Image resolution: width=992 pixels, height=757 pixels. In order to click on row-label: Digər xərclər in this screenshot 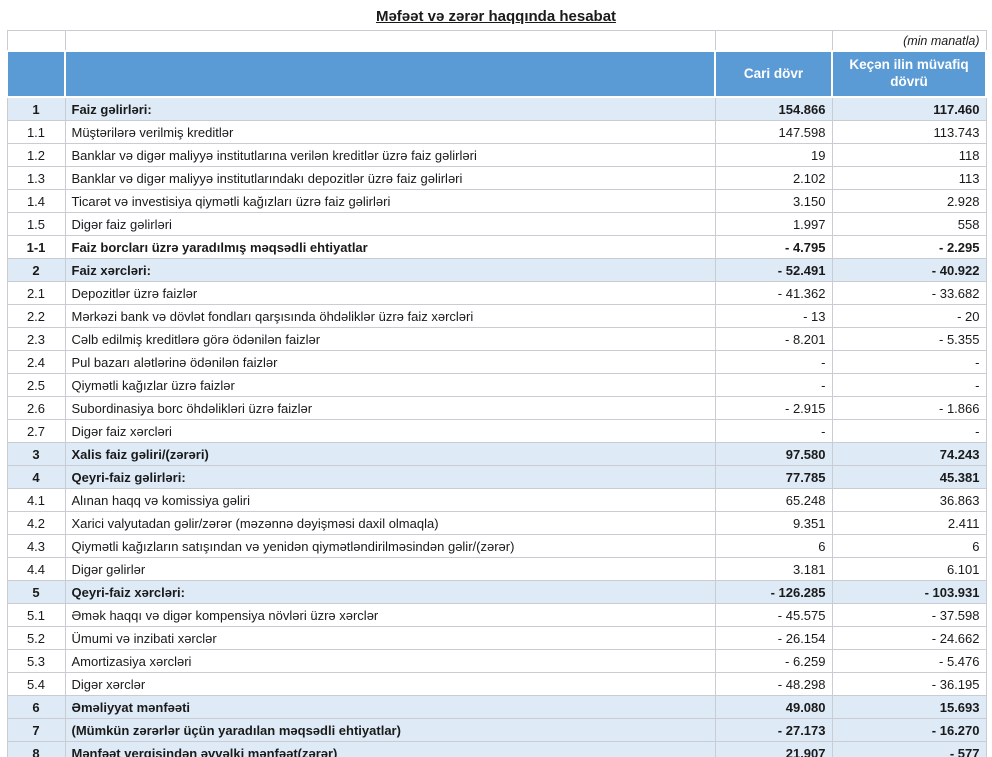, I will do `click(390, 684)`.